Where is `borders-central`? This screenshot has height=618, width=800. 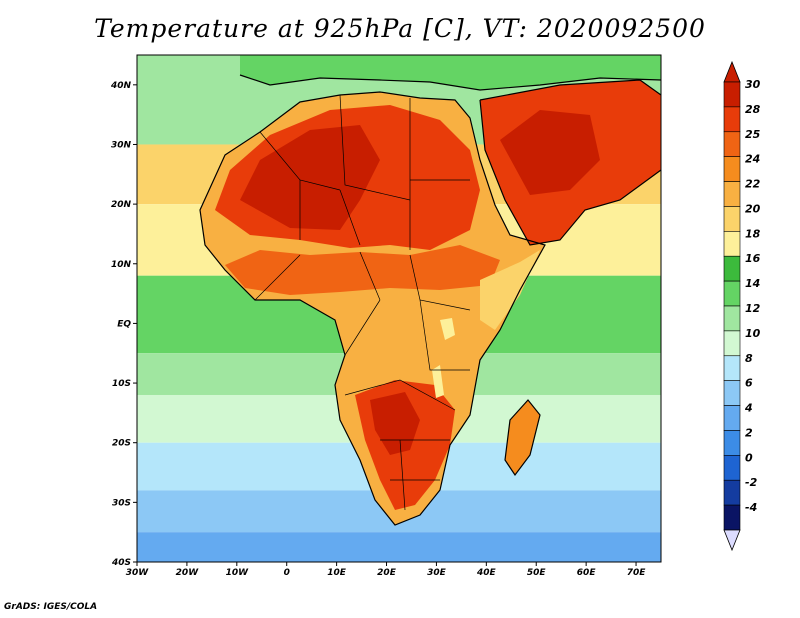
borders-central is located at coordinates (362, 311).